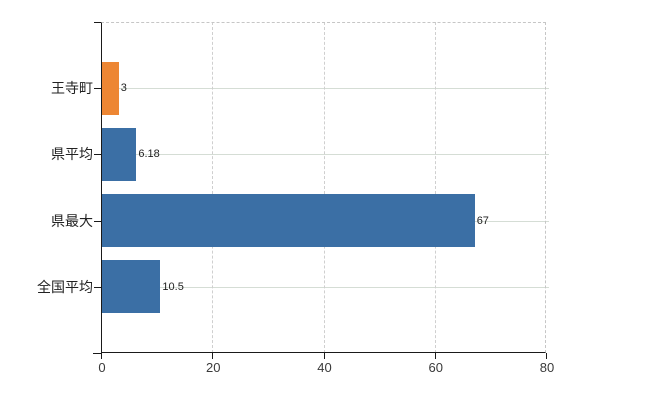 This screenshot has height=400, width=650. What do you see at coordinates (72, 88) in the screenshot?
I see `category-label: 王寺町` at bounding box center [72, 88].